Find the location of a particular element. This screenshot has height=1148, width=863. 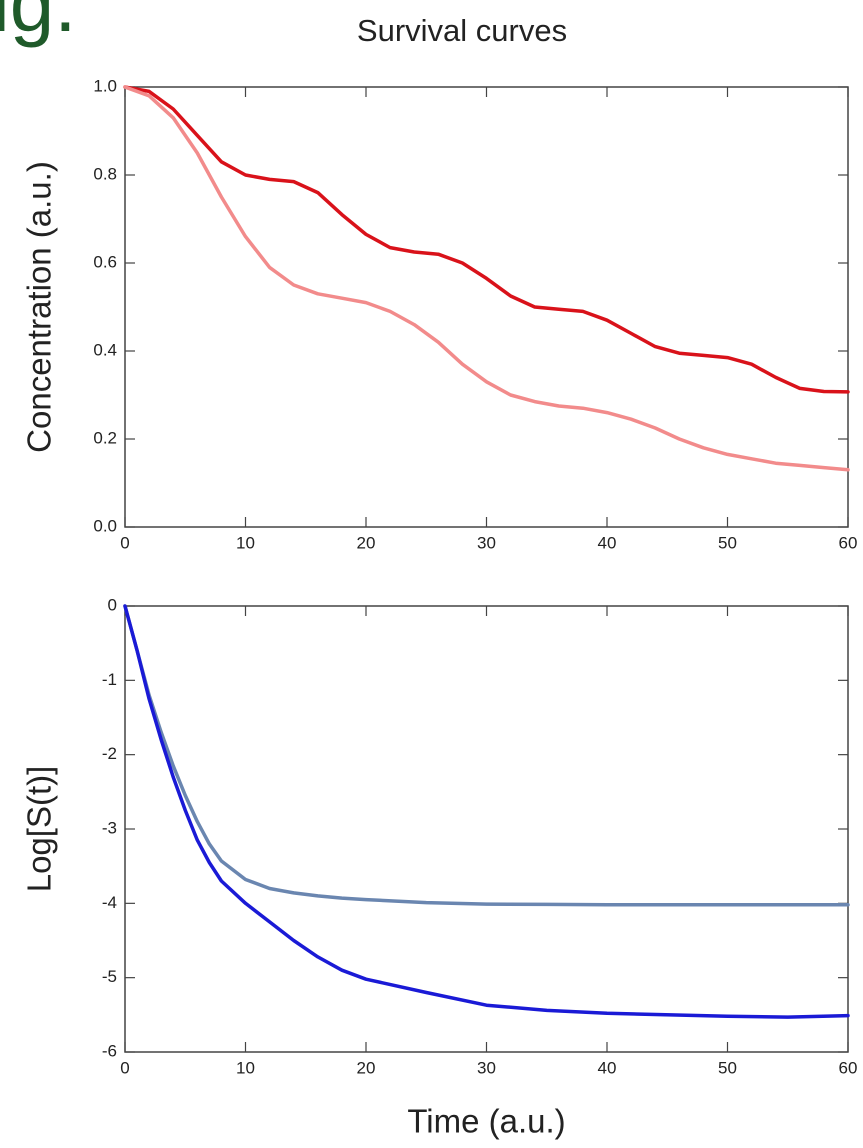

y-tick-label: 0.6 is located at coordinates (105, 261).